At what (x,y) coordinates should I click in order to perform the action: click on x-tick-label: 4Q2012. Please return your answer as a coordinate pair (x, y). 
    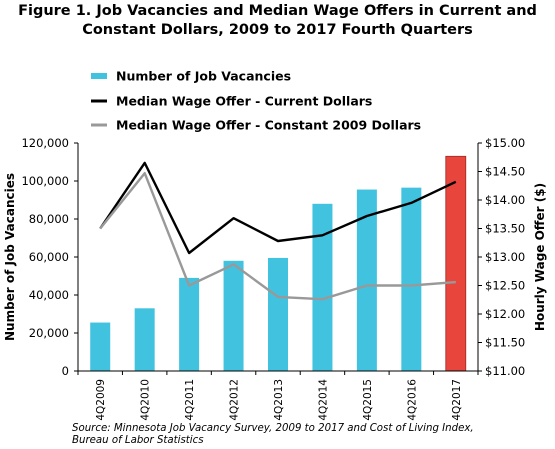
    Looking at the image, I should click on (235, 400).